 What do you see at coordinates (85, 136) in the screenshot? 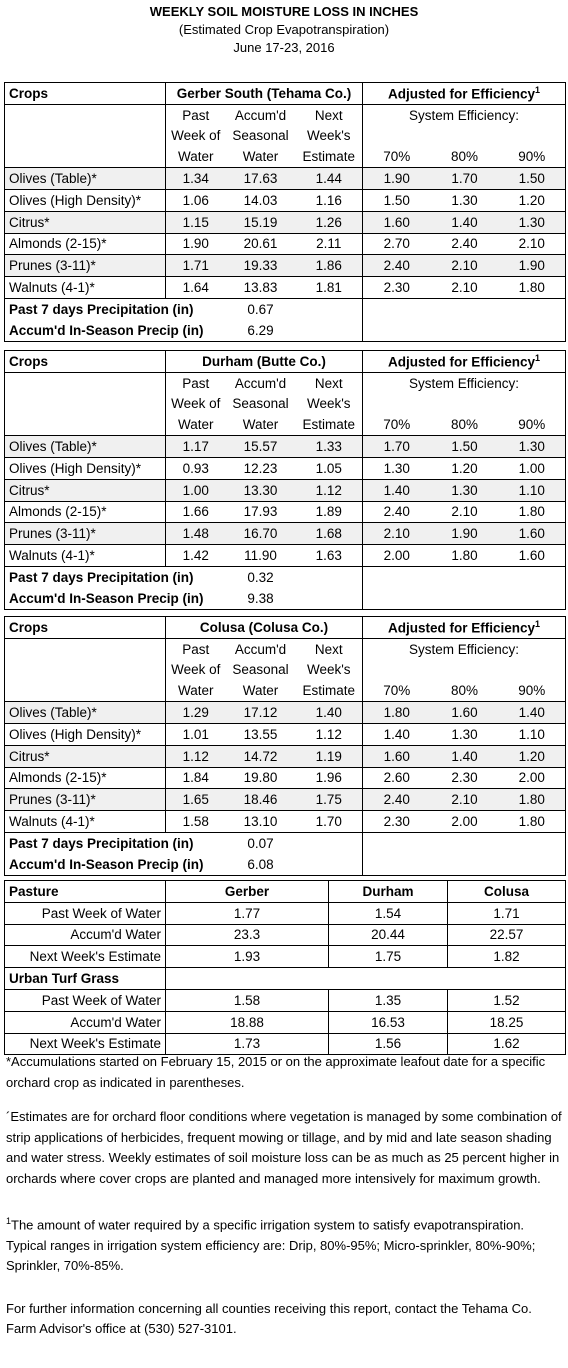
I see `crops-blank` at bounding box center [85, 136].